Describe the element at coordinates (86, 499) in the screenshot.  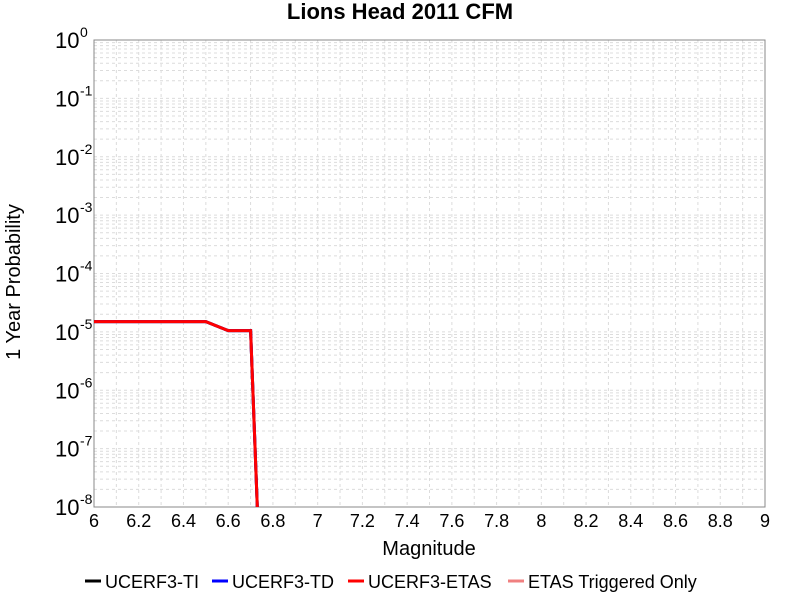
I see `y-tick-exponent: -8` at that location.